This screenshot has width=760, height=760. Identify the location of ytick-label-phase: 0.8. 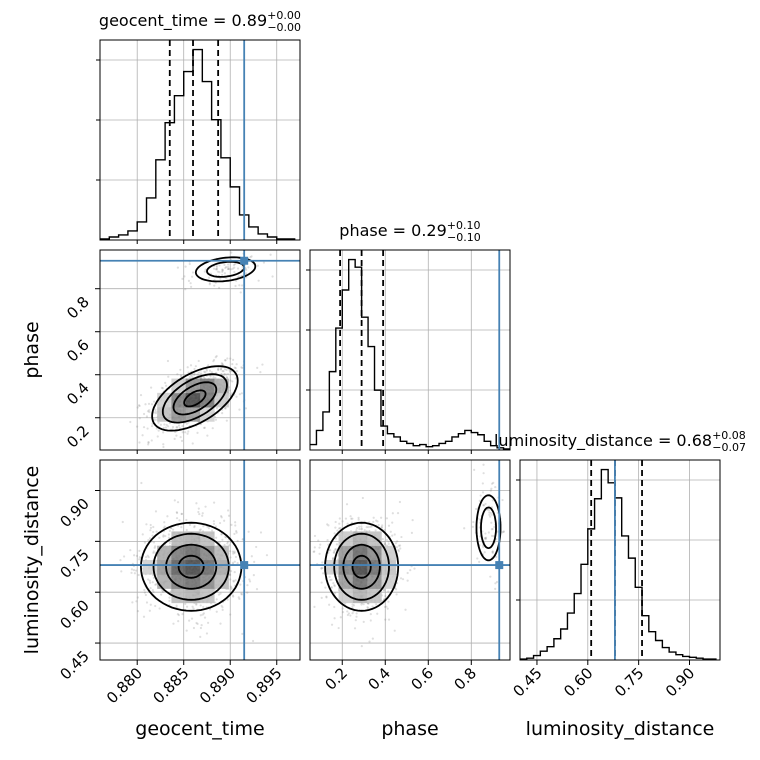
(78, 308).